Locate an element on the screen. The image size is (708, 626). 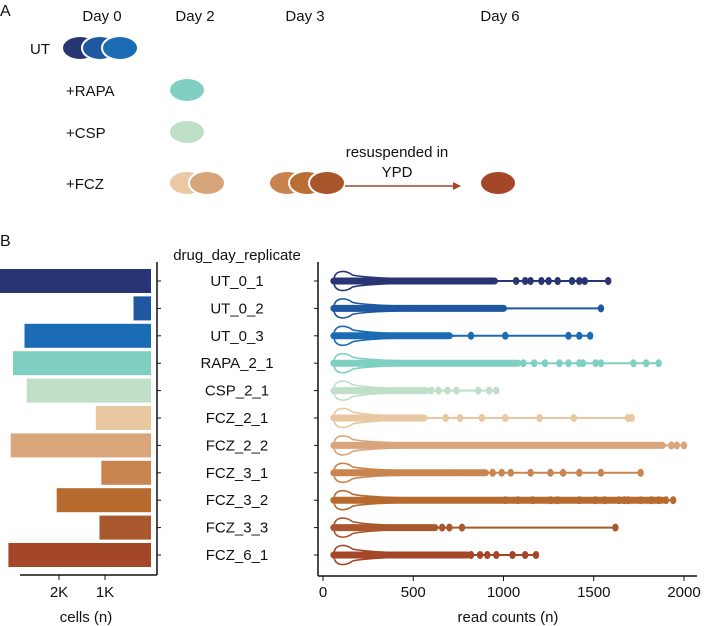
category-label: FCZ_6_1 is located at coordinates (237, 555).